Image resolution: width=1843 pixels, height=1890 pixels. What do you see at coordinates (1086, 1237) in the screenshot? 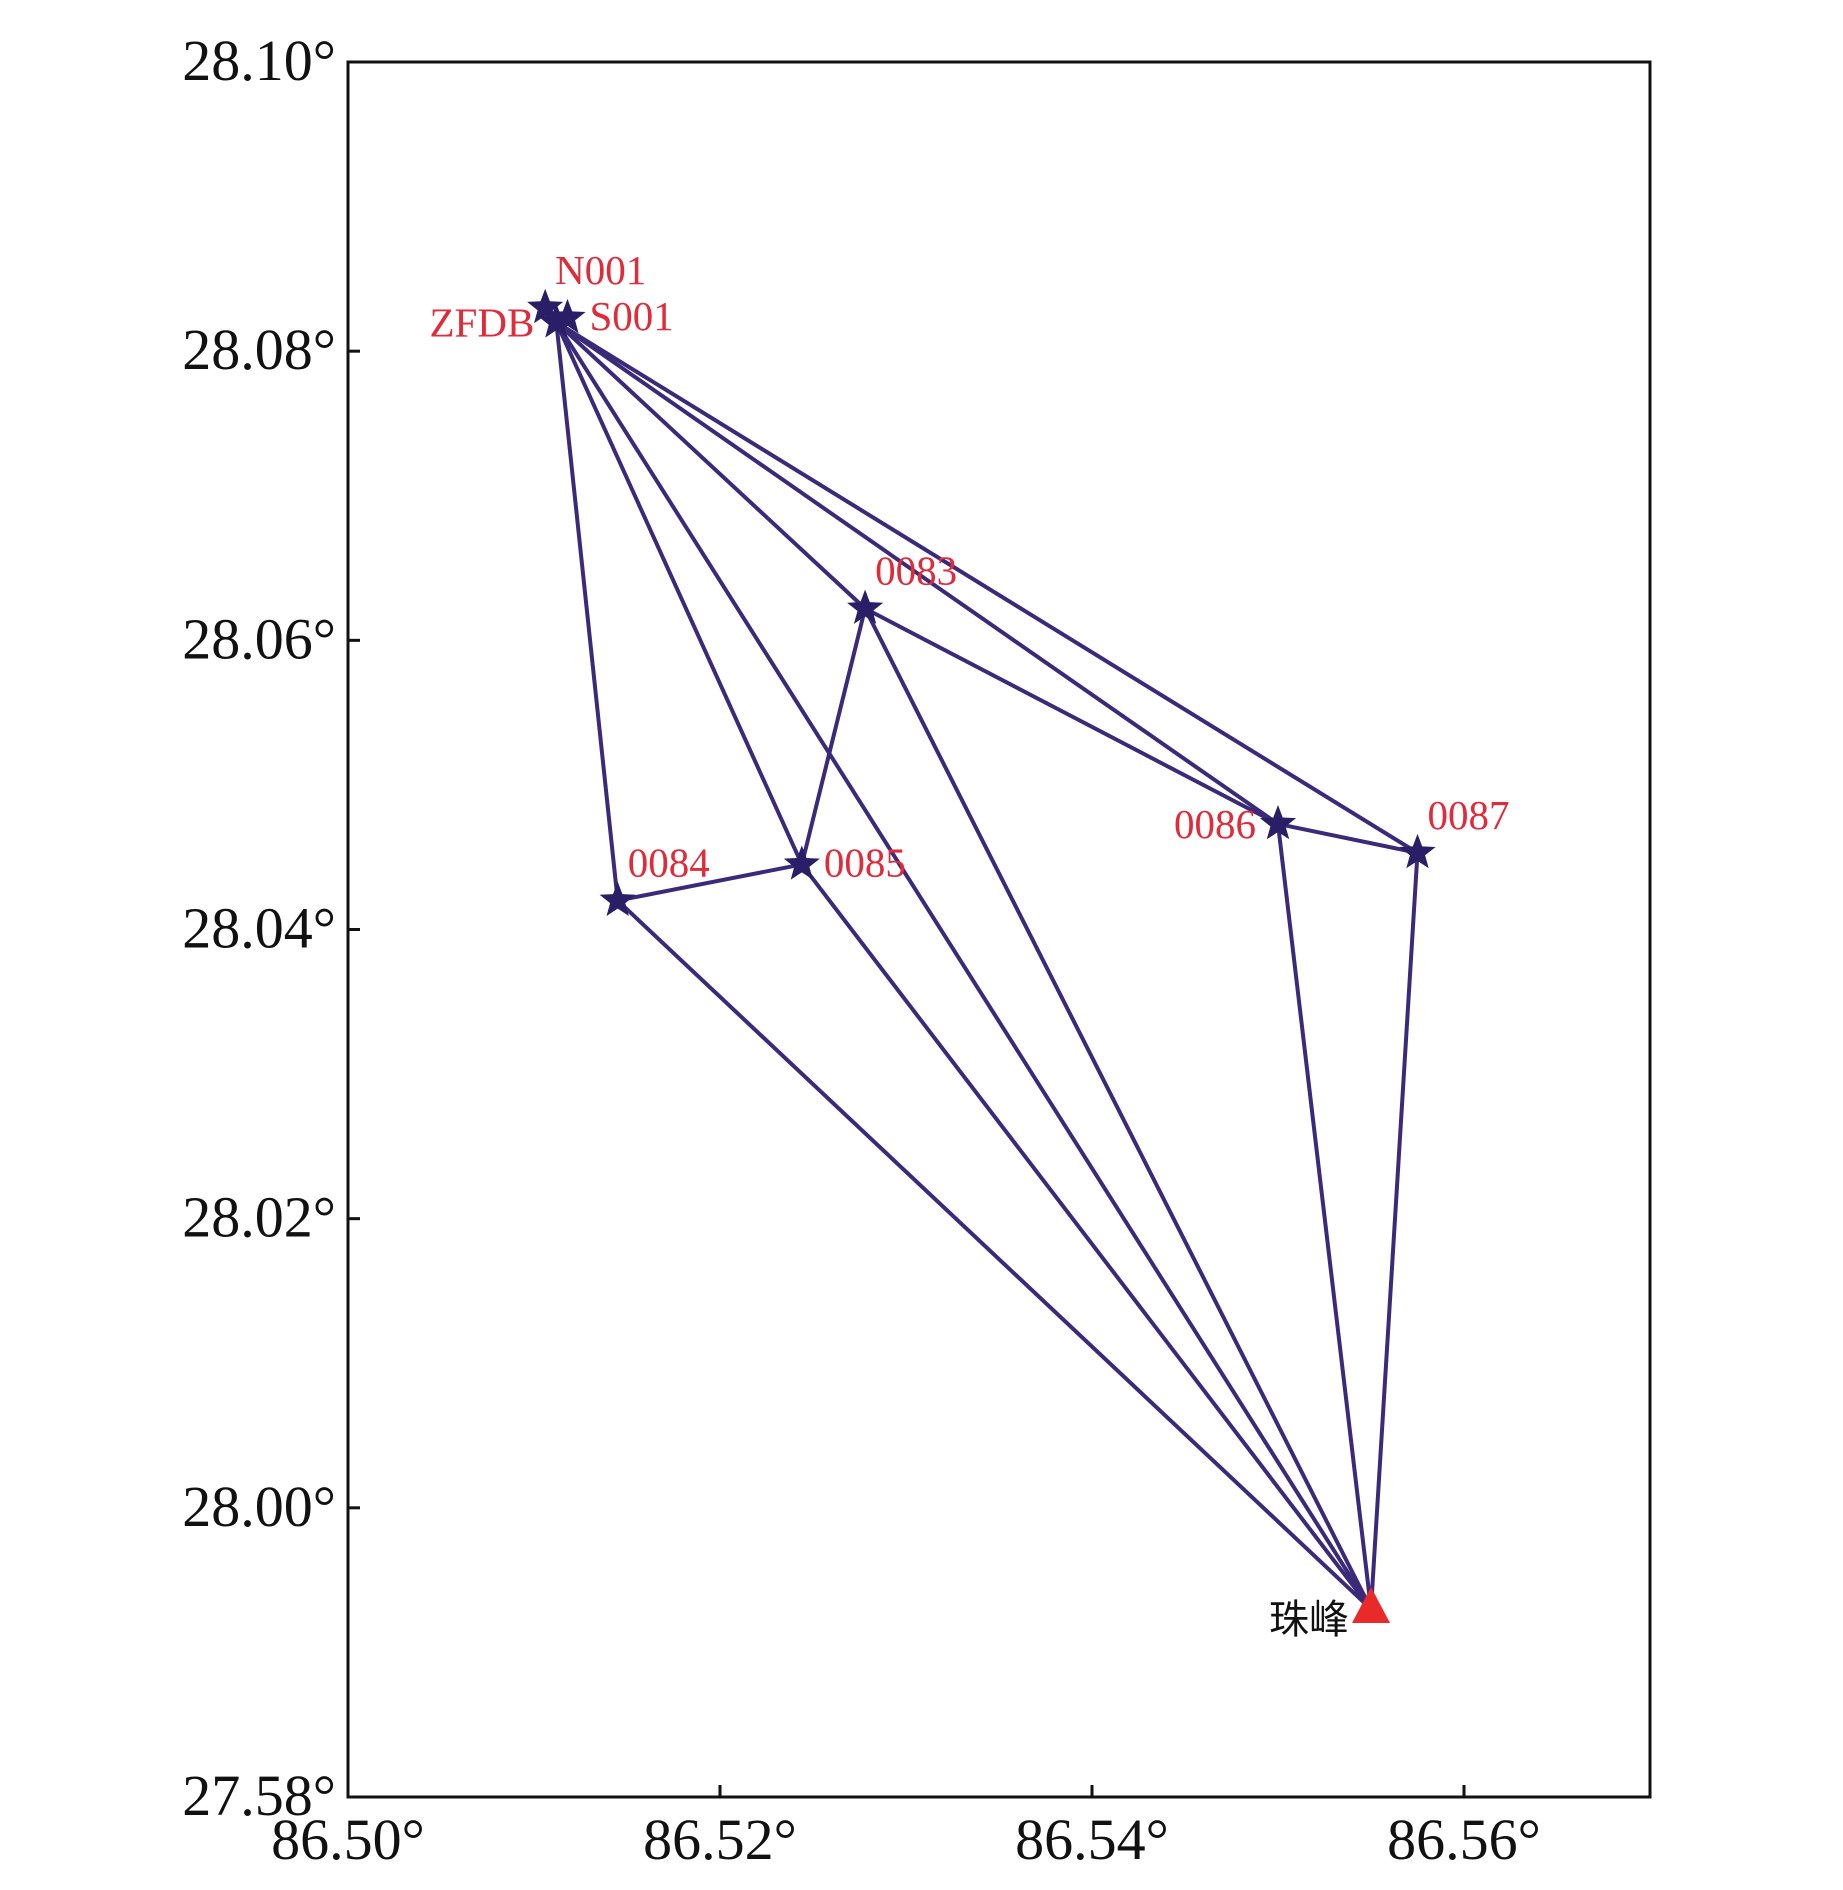
I see `baseline-0085-ZF` at bounding box center [1086, 1237].